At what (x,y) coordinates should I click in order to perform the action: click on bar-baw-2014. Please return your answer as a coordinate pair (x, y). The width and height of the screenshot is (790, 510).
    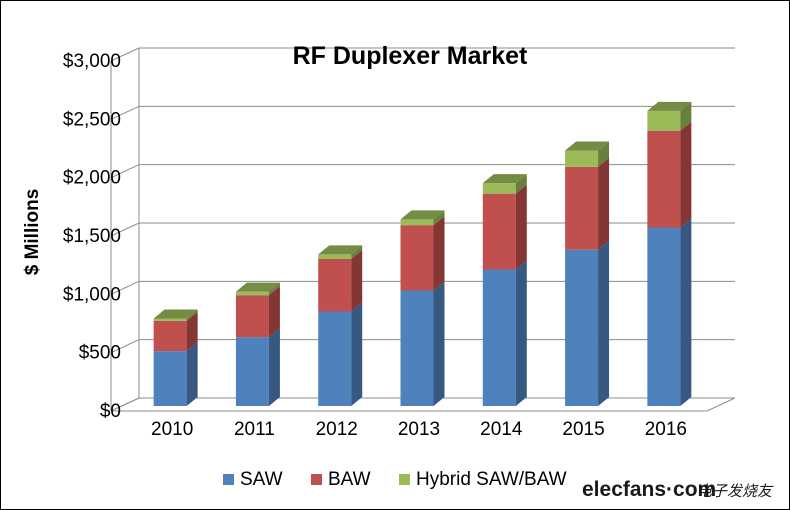
    Looking at the image, I should click on (499, 231).